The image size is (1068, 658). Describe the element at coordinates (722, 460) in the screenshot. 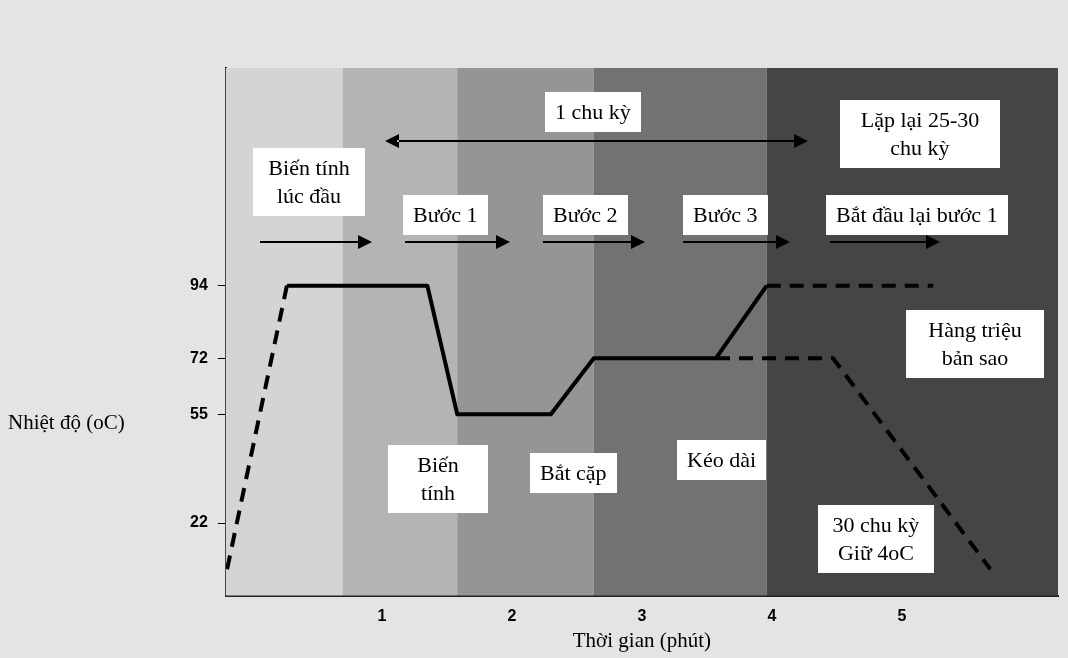

I see `annotation: Kéo dài` at that location.